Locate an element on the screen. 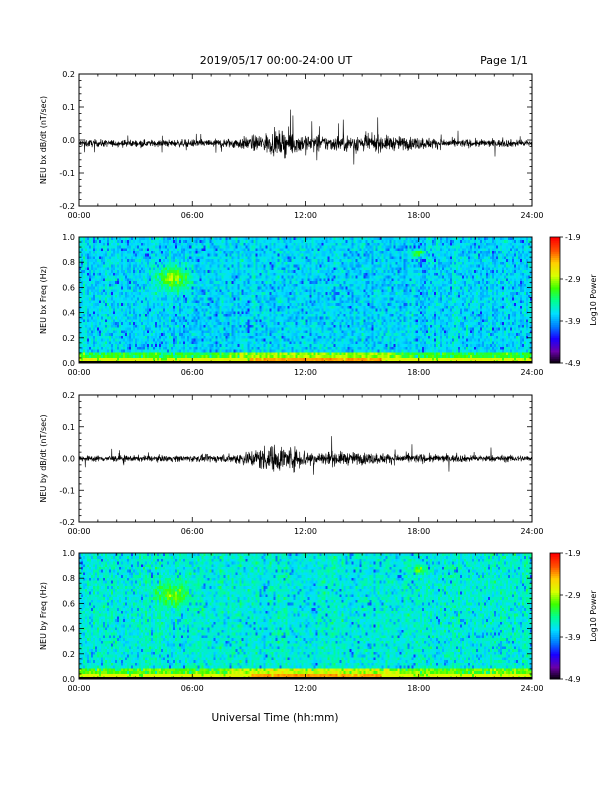 The image size is (612, 792). page-indicator: Page 1/1 is located at coordinates (504, 60).